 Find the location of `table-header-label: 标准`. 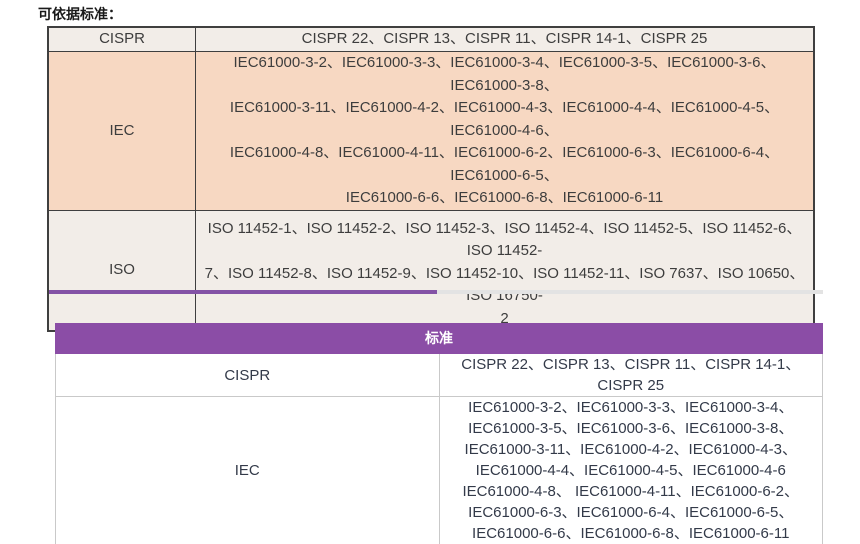

table-header-label: 标准 is located at coordinates (439, 338).